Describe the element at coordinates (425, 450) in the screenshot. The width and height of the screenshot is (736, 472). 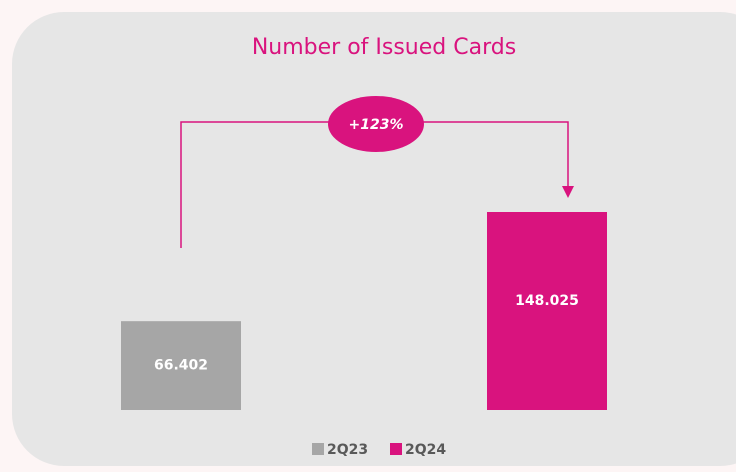
I see `legend-label: 2Q24` at that location.